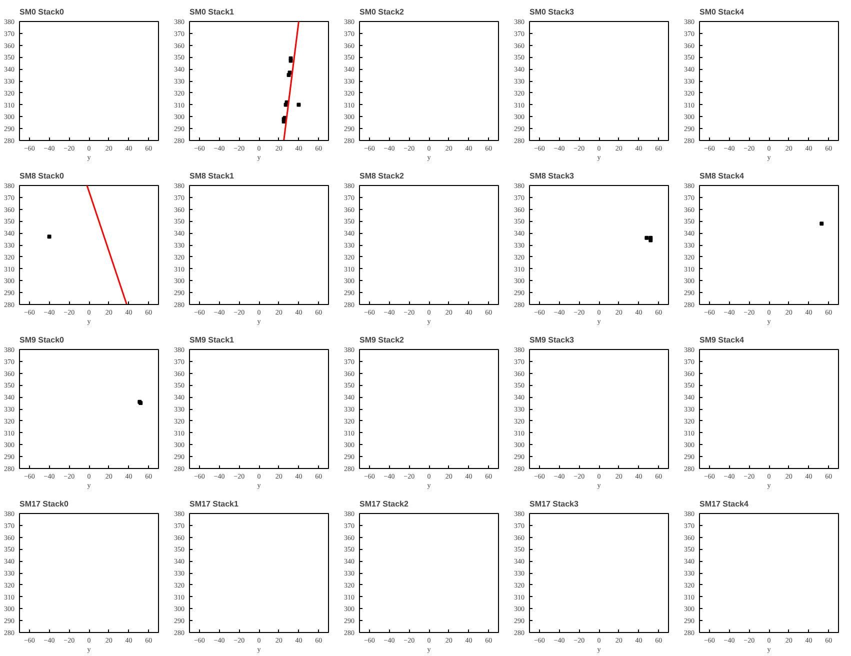 This screenshot has width=851, height=656. What do you see at coordinates (212, 340) in the screenshot?
I see `chart-title: SM9 Stack1` at bounding box center [212, 340].